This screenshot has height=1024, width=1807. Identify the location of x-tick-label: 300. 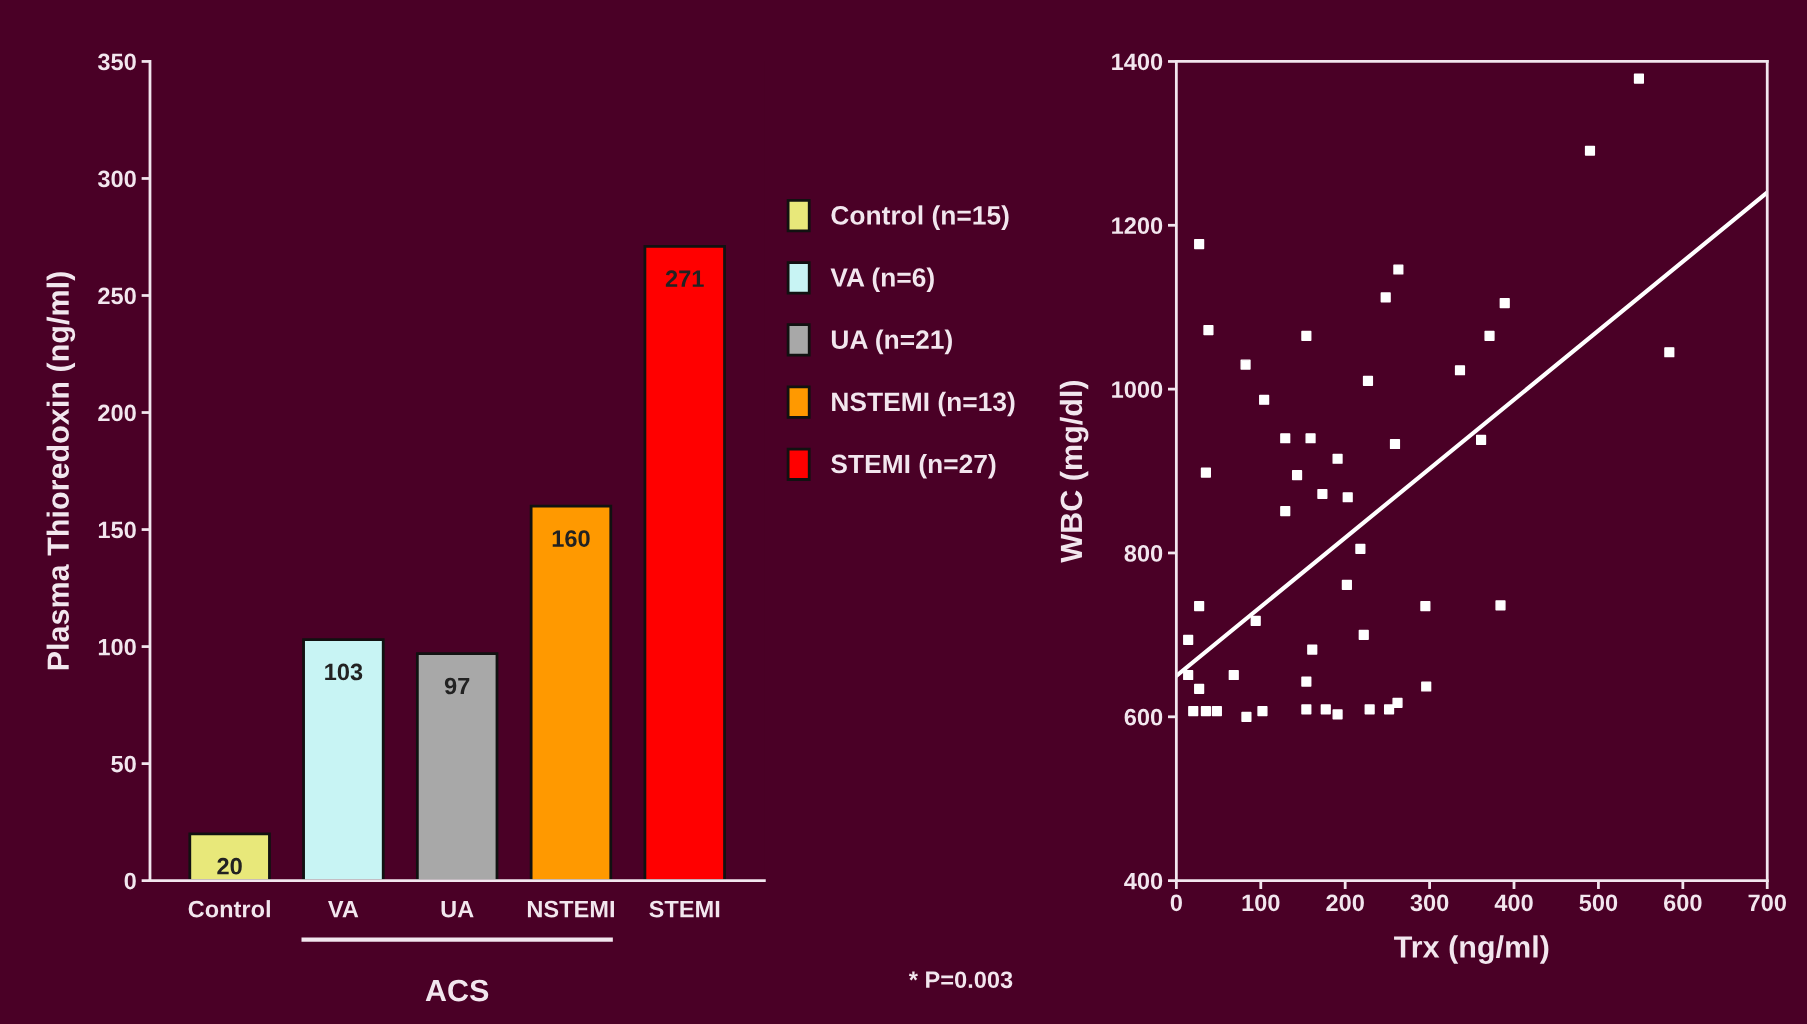
(1429, 903).